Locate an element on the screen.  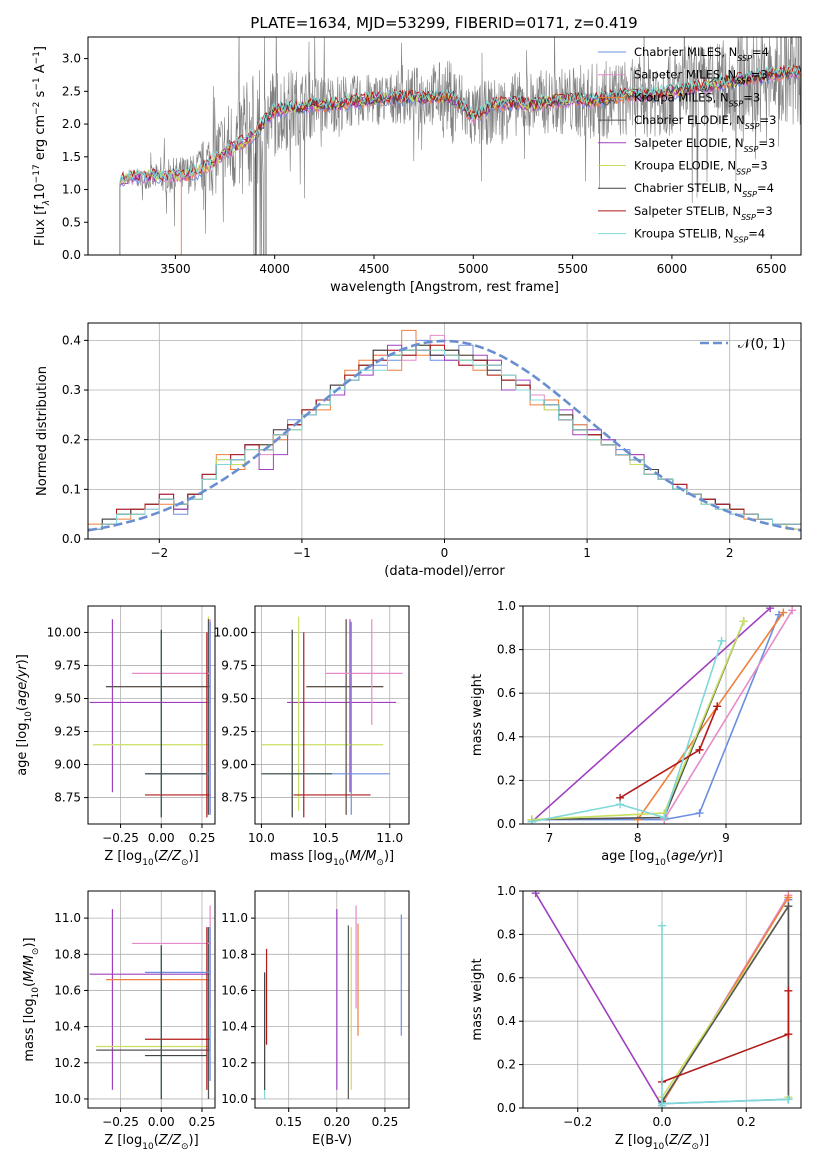
y-tick-label: 9.25 is located at coordinates (234, 732).